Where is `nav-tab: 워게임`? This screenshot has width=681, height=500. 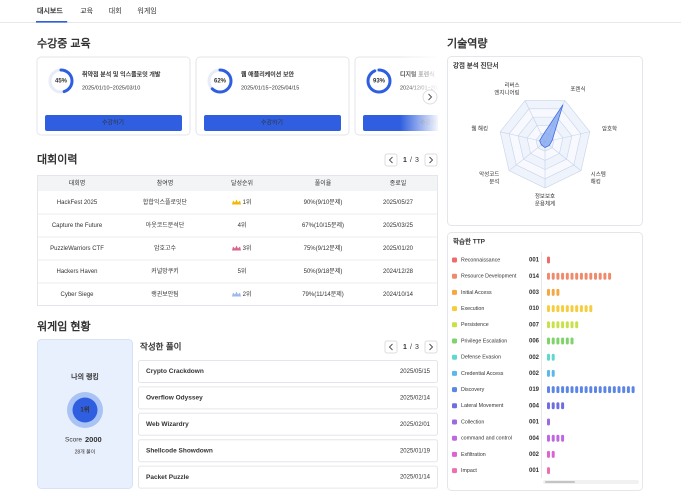 nav-tab: 워게임 is located at coordinates (146, 10).